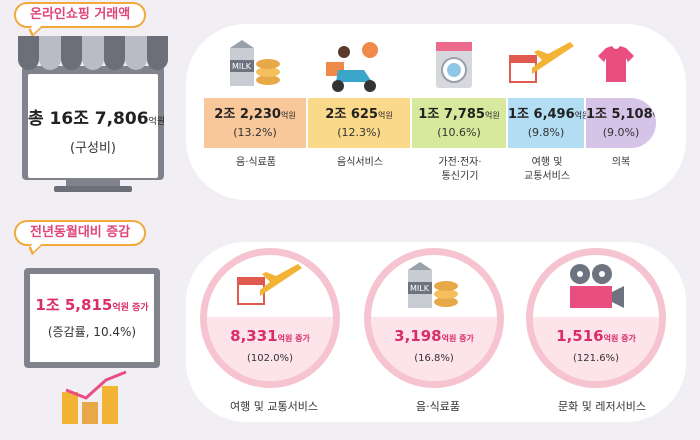 This screenshot has width=700, height=440. Describe the element at coordinates (352, 67) in the screenshot. I see `delivery-scooter-icon` at that location.